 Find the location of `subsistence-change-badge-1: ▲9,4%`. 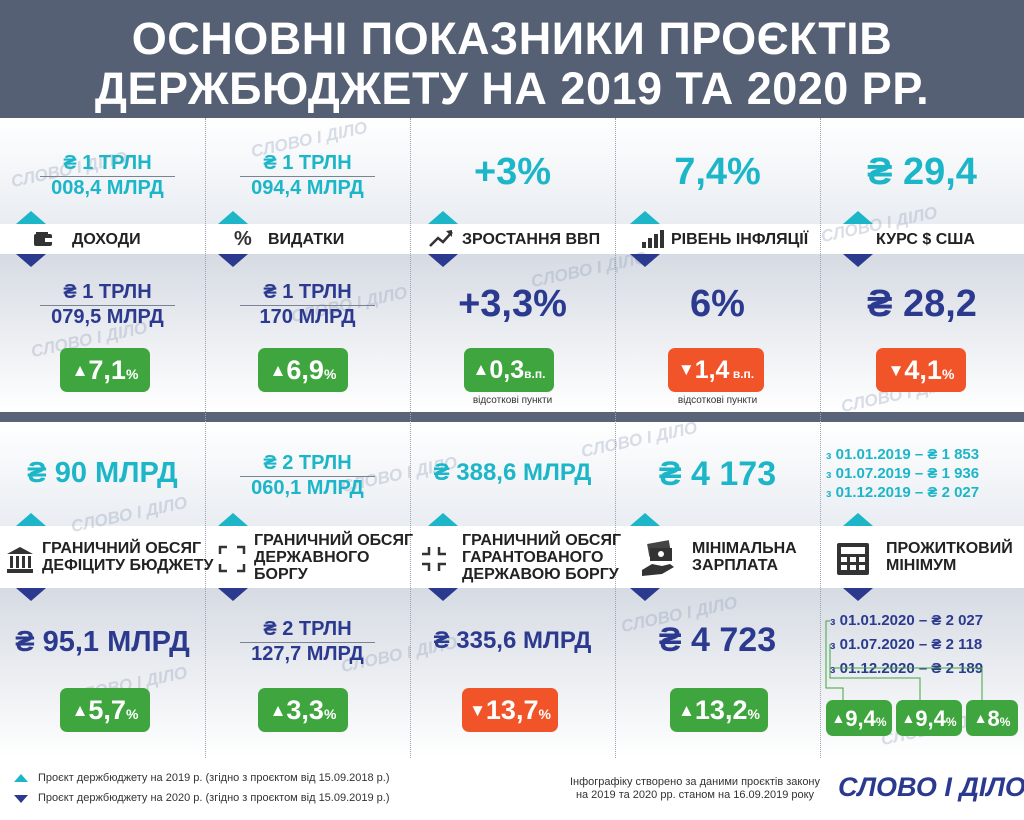

subsistence-change-badge-1: ▲9,4% is located at coordinates (859, 718).